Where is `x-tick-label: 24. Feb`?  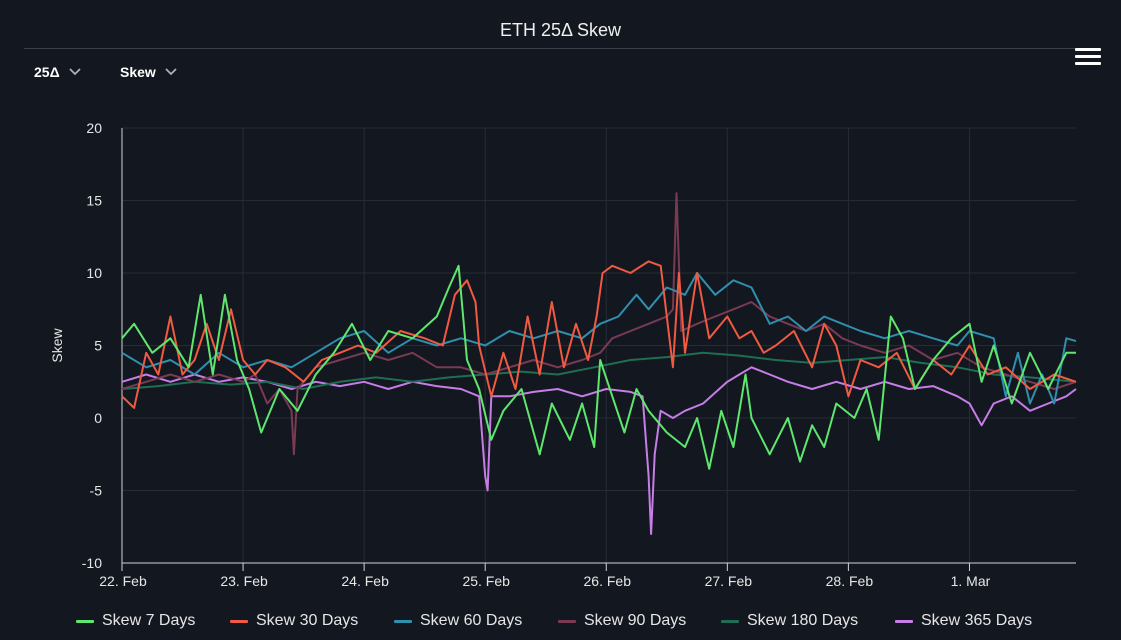
x-tick-label: 24. Feb is located at coordinates (365, 581).